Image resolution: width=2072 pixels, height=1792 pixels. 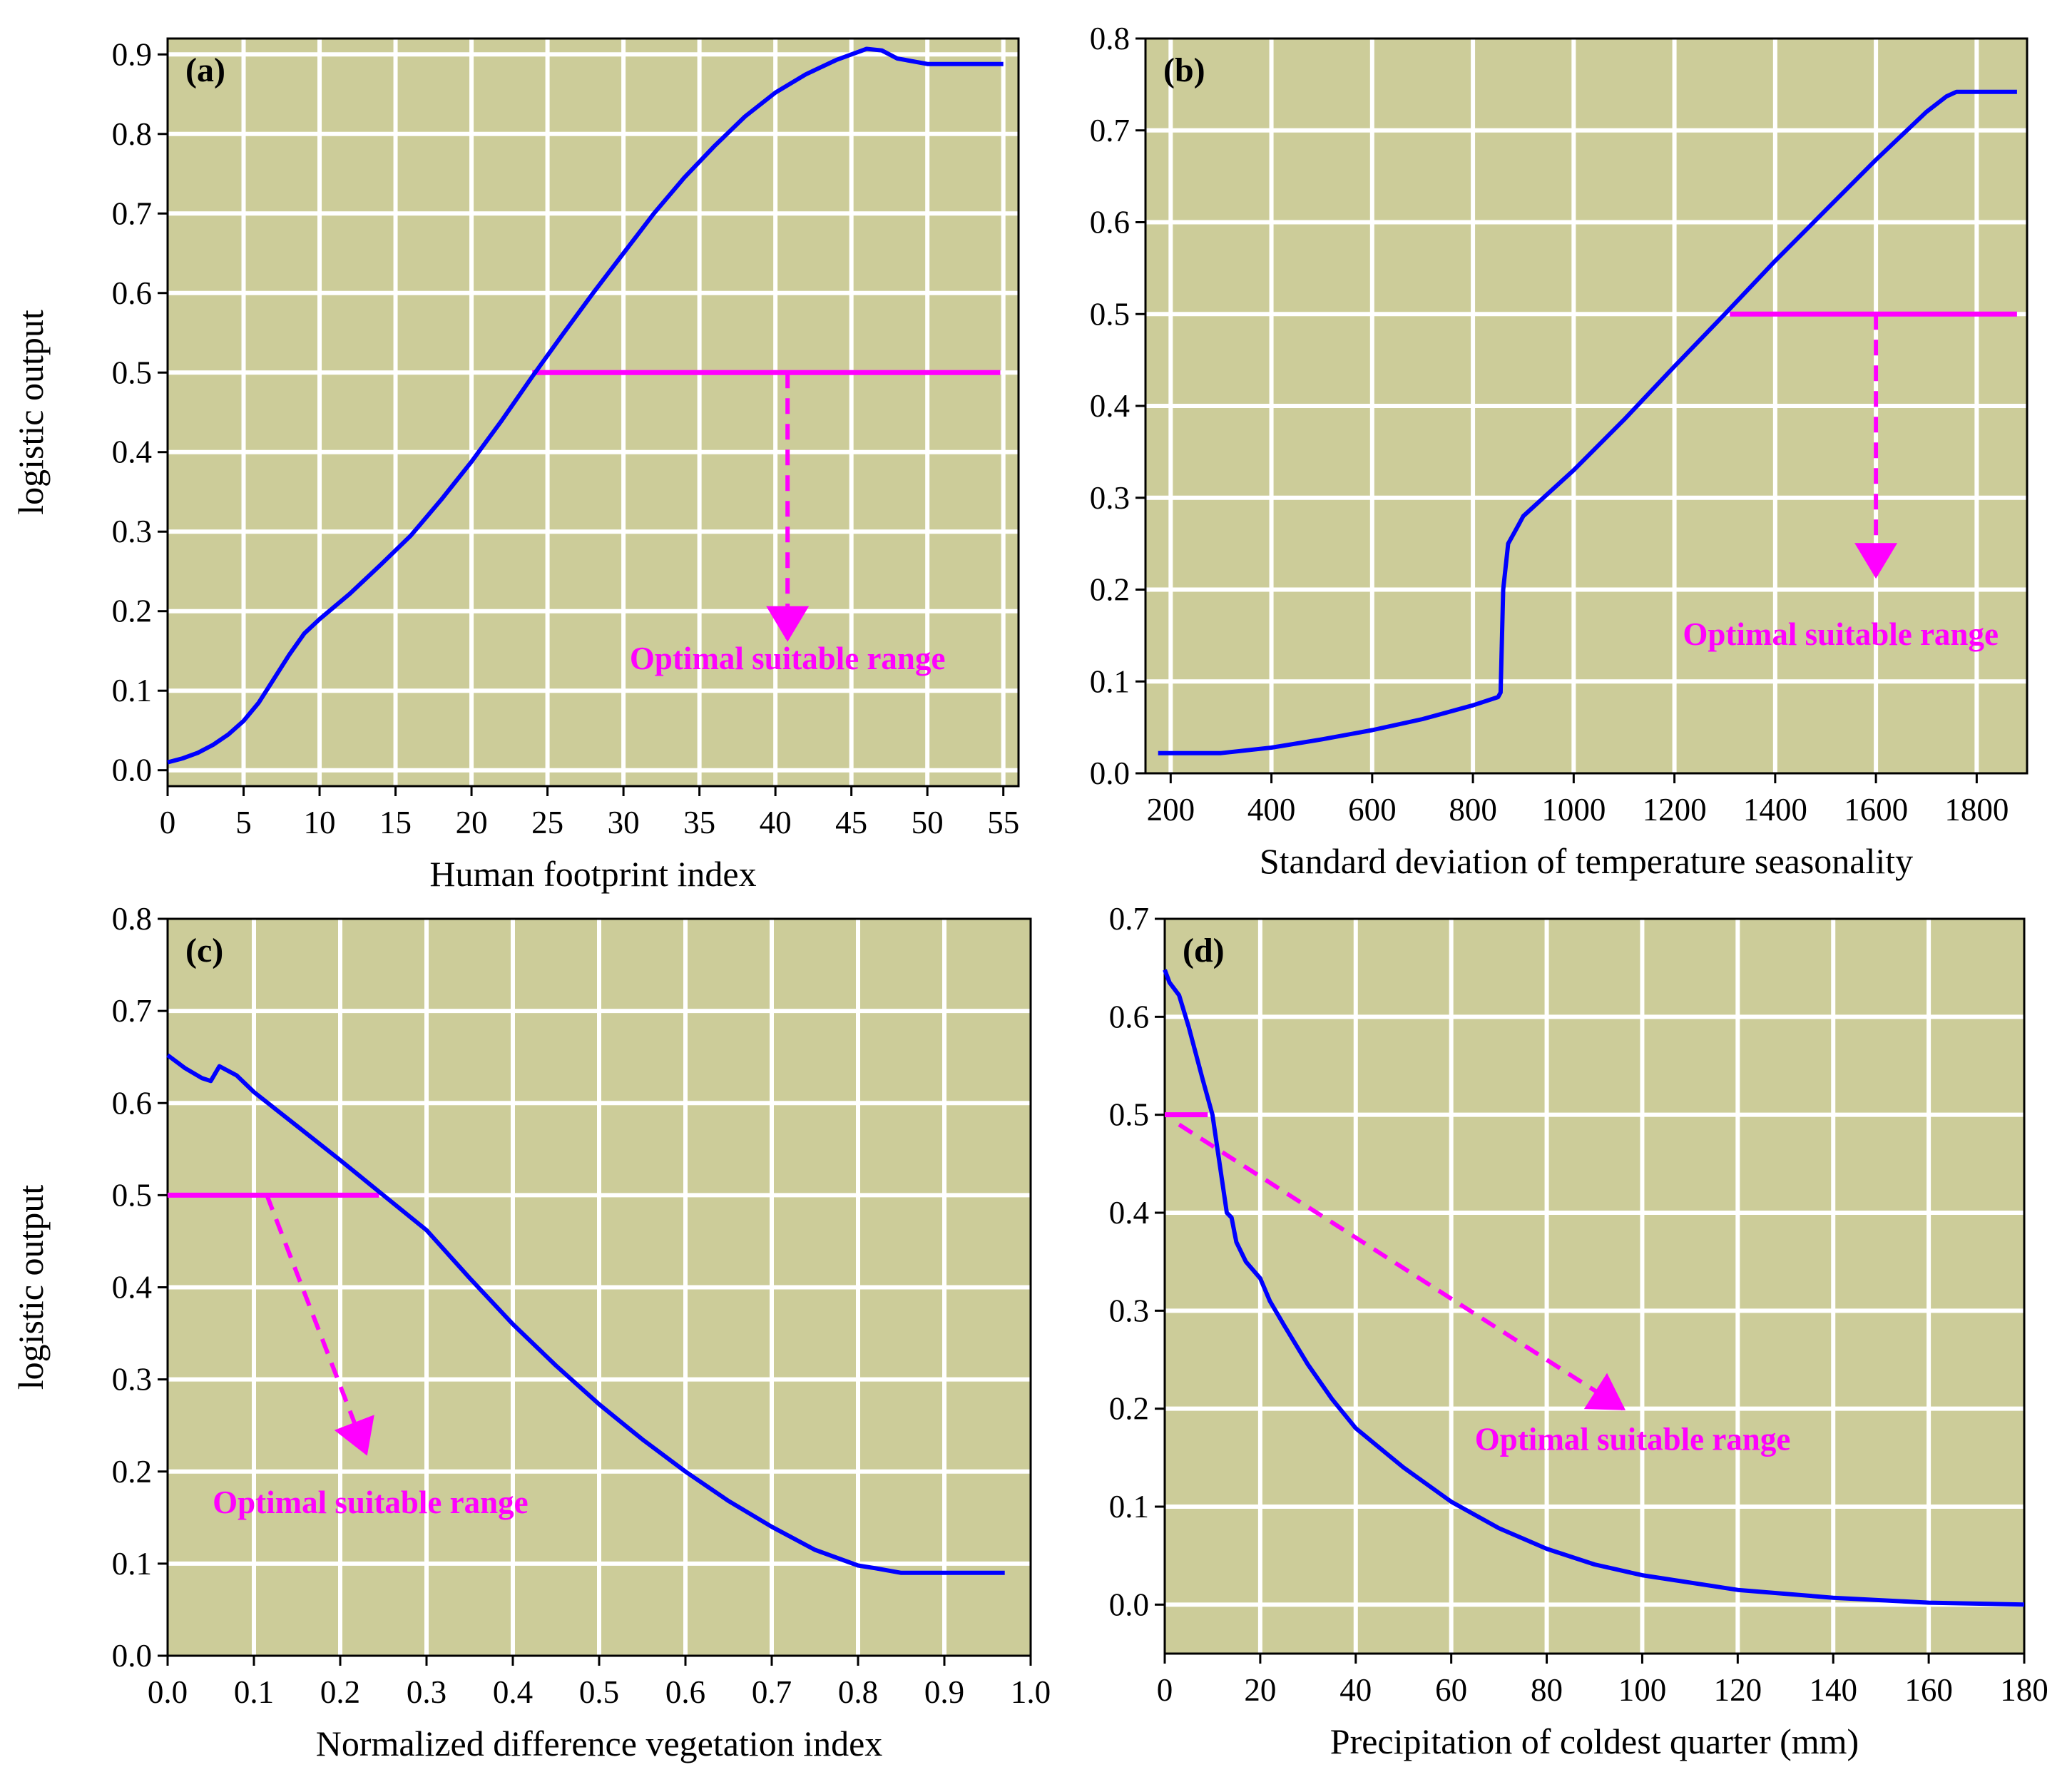 I want to click on x-tick-label: 55, so click(x=1003, y=822).